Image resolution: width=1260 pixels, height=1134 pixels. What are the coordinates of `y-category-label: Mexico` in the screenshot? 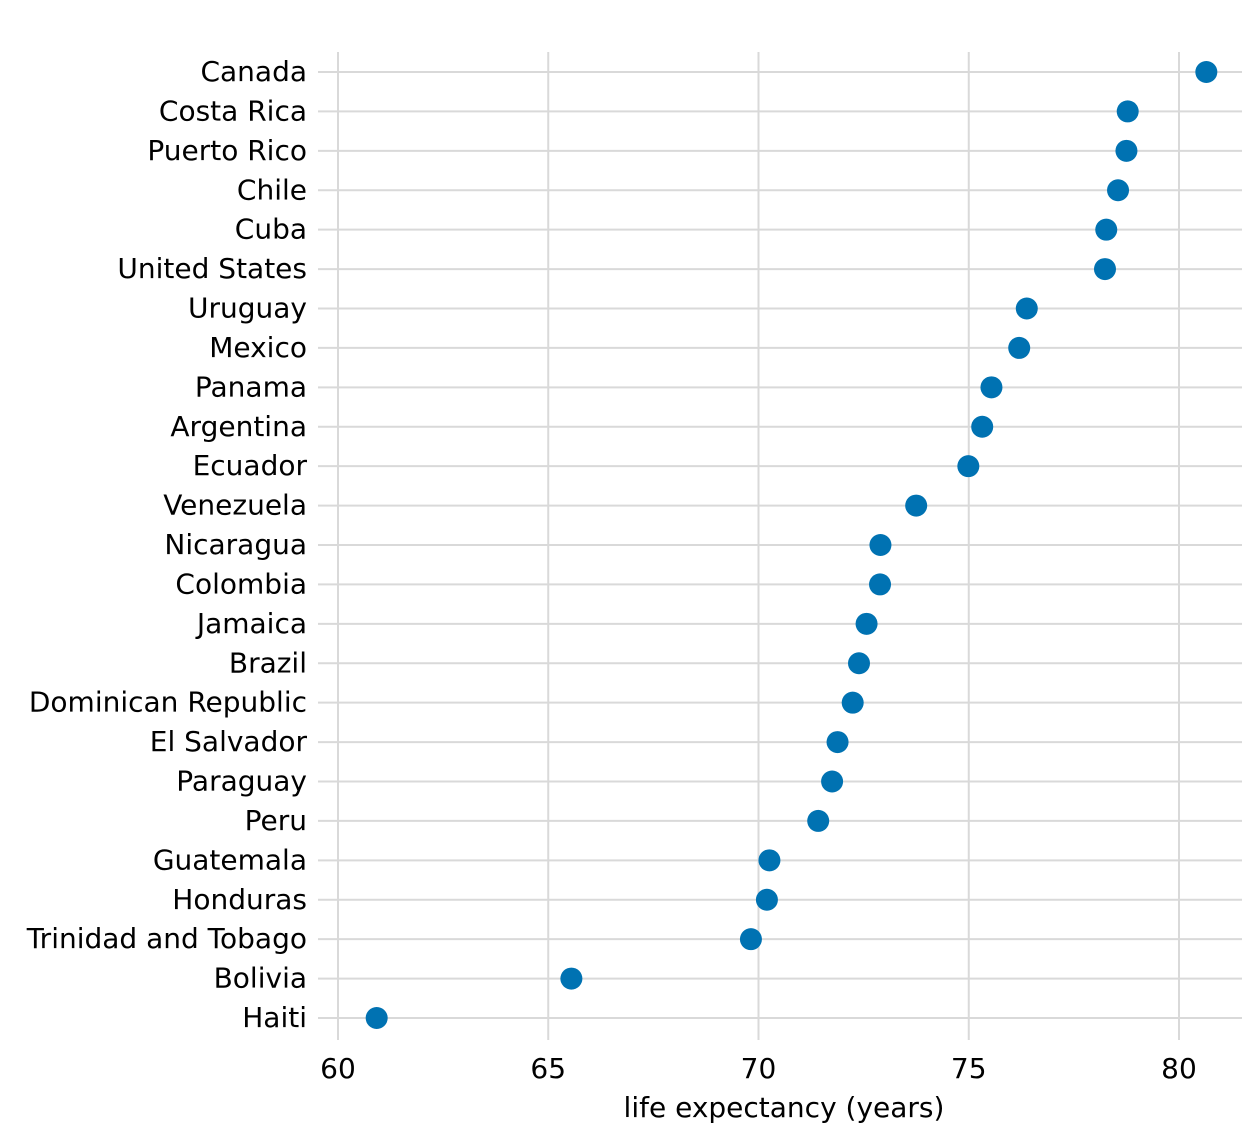 It's located at (258, 347).